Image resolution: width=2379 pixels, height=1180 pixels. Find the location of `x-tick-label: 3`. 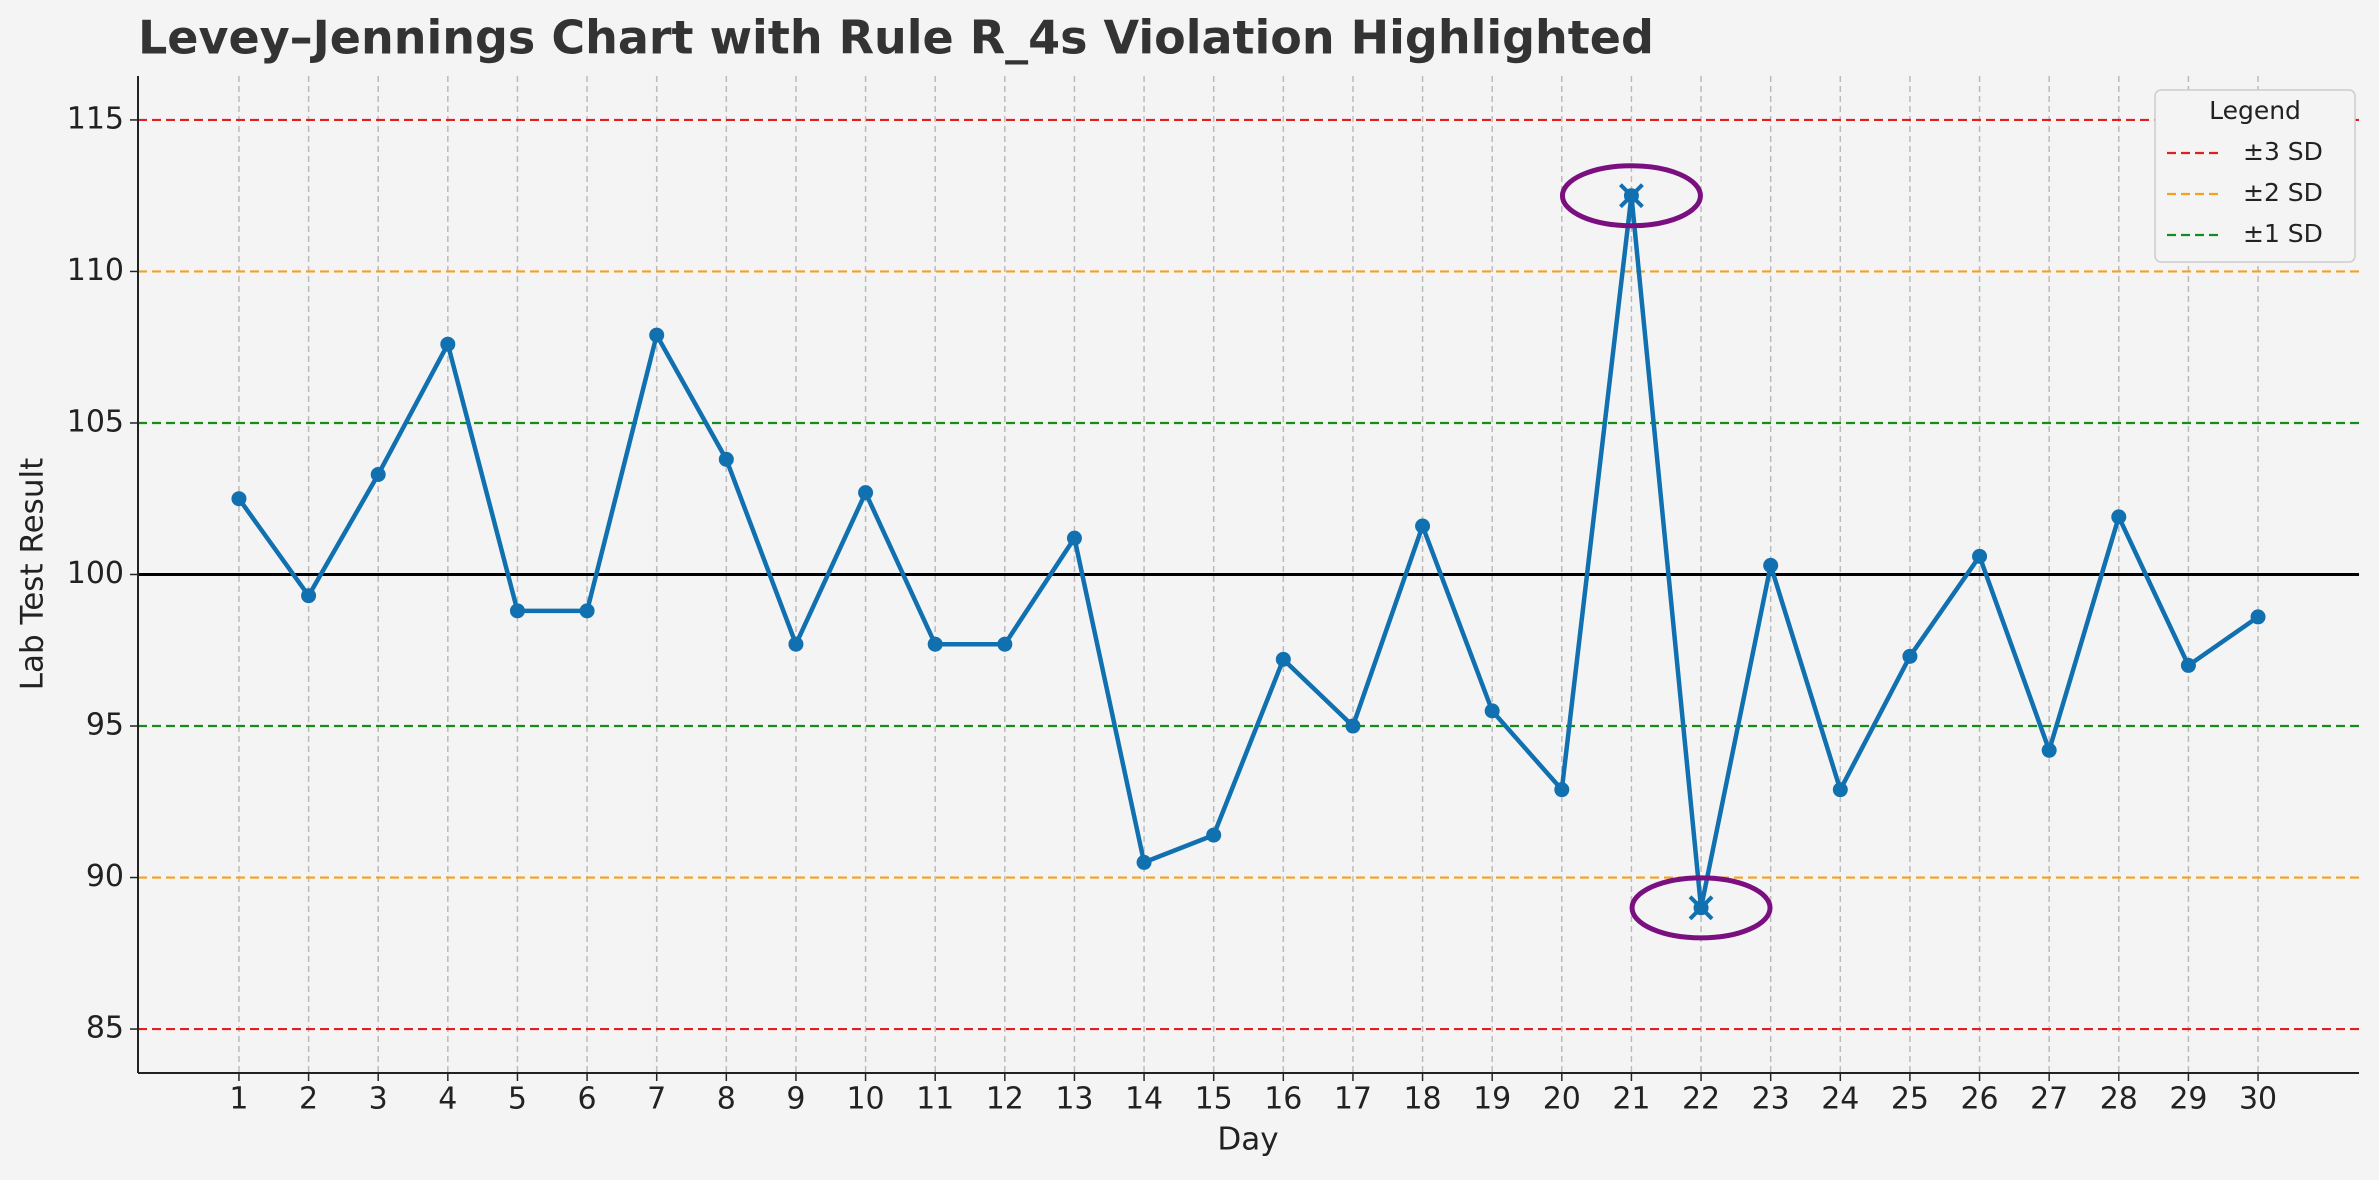

x-tick-label: 3 is located at coordinates (378, 1099).